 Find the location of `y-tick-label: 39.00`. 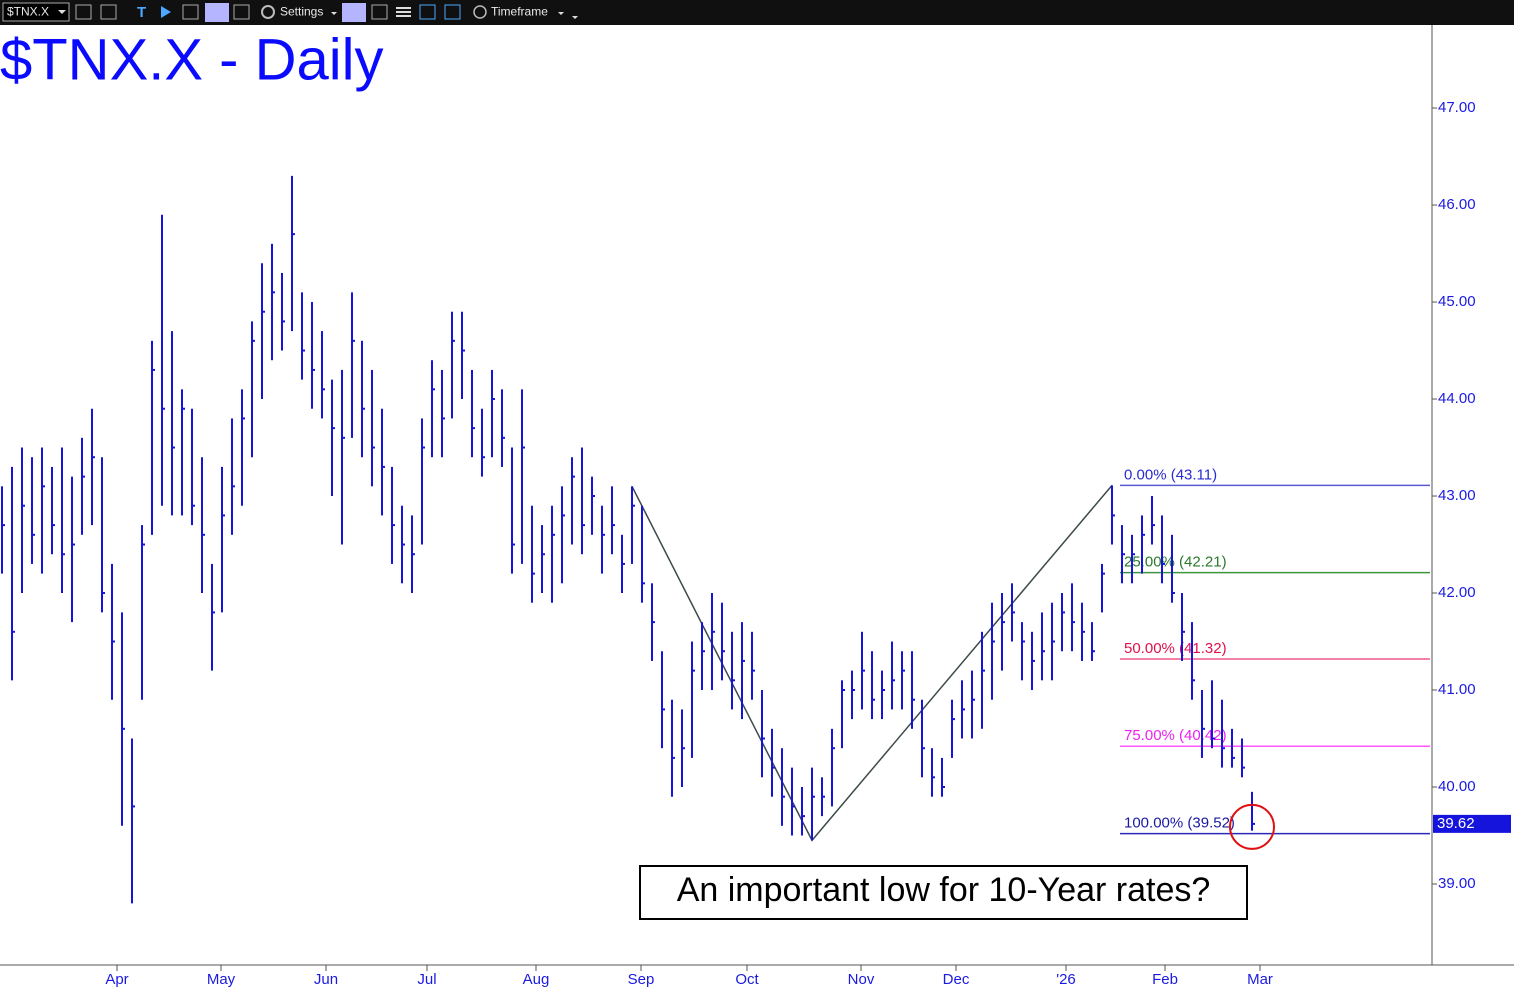

y-tick-label: 39.00 is located at coordinates (1457, 883).